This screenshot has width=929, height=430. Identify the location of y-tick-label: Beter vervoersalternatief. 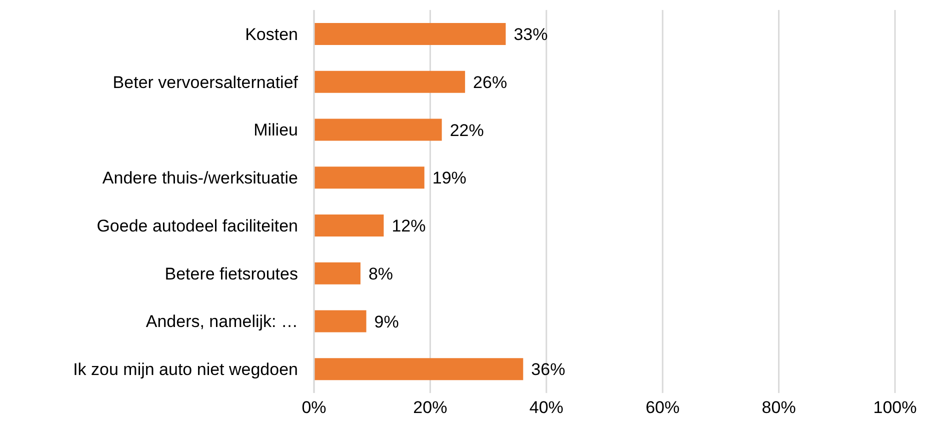
(205, 82).